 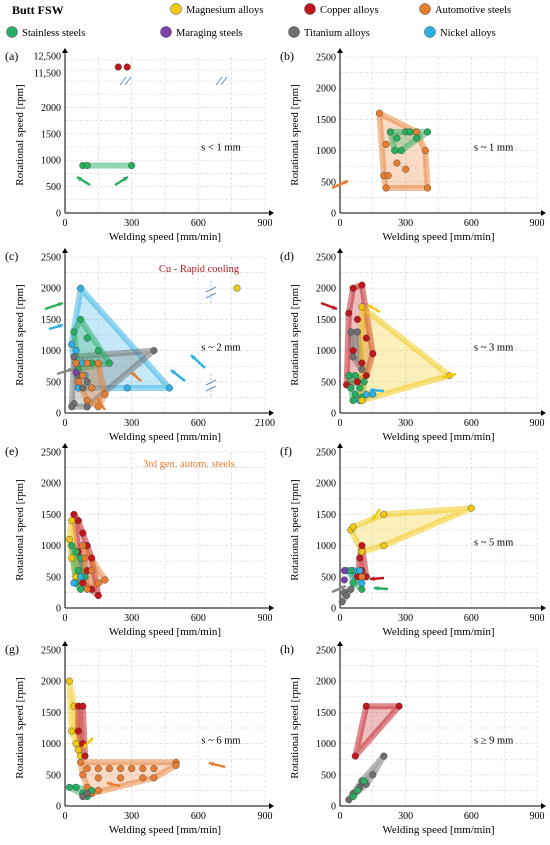 I want to click on legend-item: Nickel alloys, so click(x=460, y=32).